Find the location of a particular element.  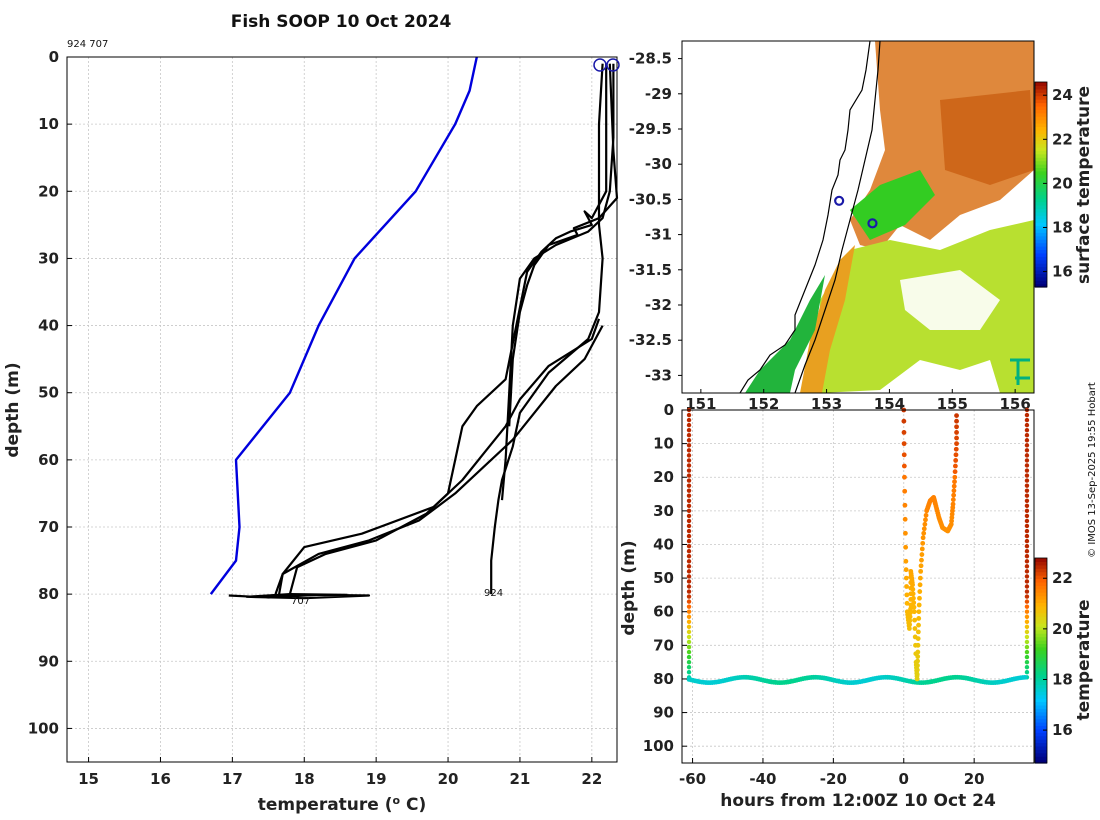

colorbar-tick-label: 18 is located at coordinates (1062, 679).